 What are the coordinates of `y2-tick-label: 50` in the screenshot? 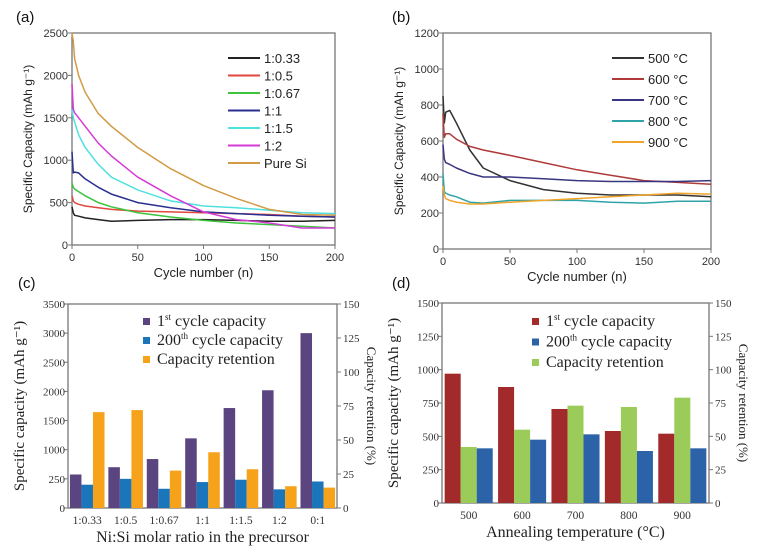 It's located at (721, 437).